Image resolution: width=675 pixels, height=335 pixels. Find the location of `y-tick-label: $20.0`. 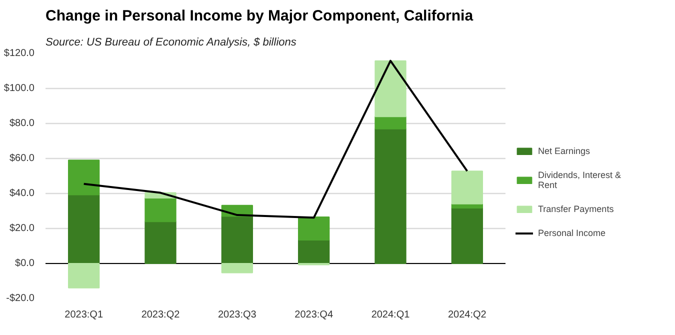

y-tick-label: $20.0 is located at coordinates (22, 228).